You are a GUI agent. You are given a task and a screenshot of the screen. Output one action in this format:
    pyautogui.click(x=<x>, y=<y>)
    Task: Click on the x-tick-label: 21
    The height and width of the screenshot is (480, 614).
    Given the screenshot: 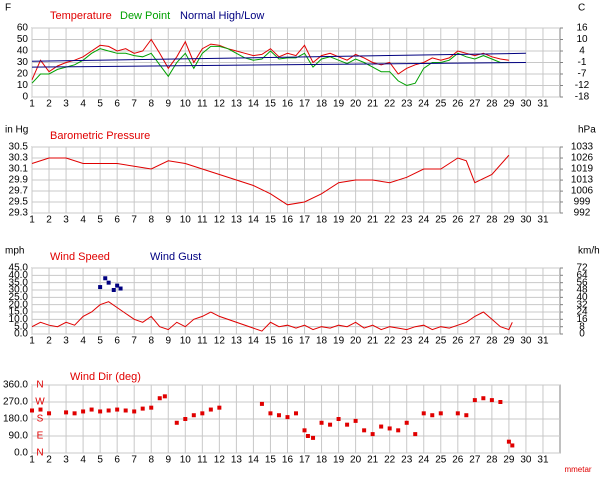 What is the action you would take?
    pyautogui.click(x=373, y=104)
    